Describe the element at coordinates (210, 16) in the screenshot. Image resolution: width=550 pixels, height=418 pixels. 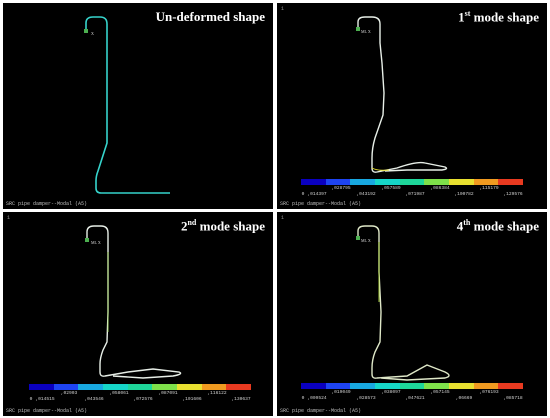
I see `panel-title: Un-deformed shape` at that location.